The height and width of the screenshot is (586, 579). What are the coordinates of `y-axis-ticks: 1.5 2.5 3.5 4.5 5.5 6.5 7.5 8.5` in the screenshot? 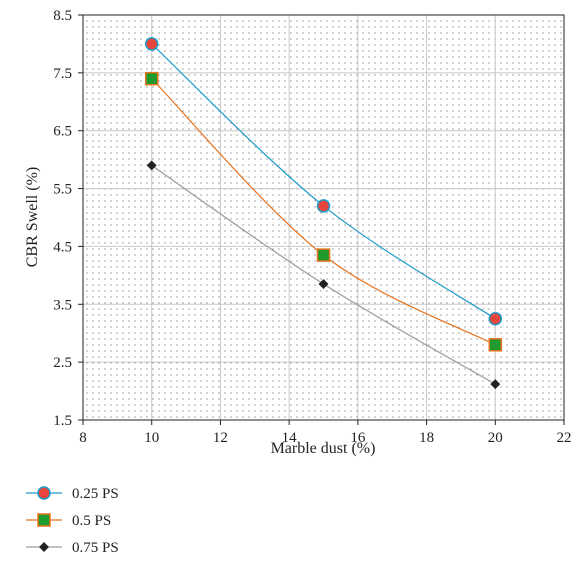 It's located at (68, 218).